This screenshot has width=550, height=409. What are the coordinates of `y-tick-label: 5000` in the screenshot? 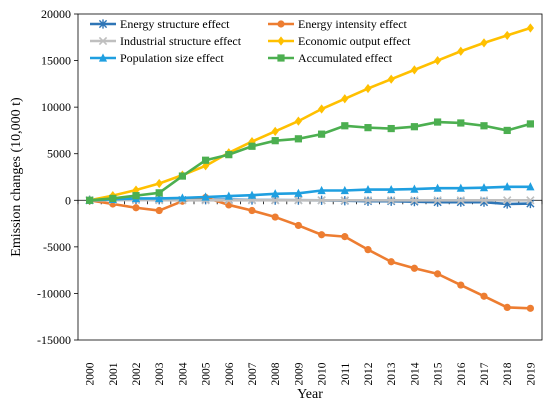 It's located at (59, 154).